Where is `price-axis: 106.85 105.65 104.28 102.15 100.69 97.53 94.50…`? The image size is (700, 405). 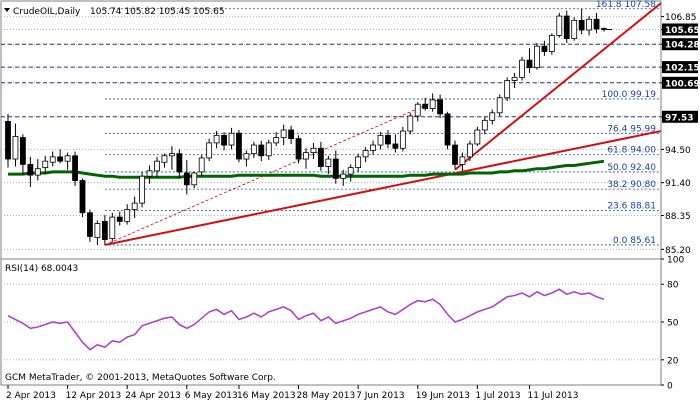 price-axis: 106.85 105.65 104.28 102.15 100.69 97.53 94.50… is located at coordinates (680, 134).